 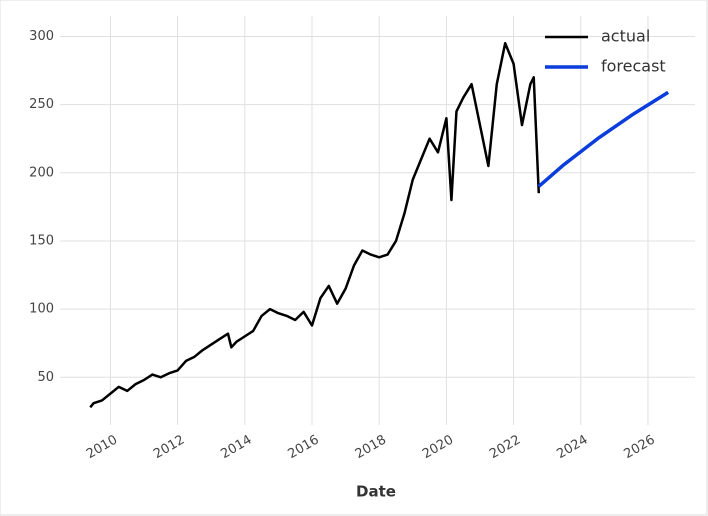 What do you see at coordinates (41, 172) in the screenshot?
I see `y-tick-label: 200` at bounding box center [41, 172].